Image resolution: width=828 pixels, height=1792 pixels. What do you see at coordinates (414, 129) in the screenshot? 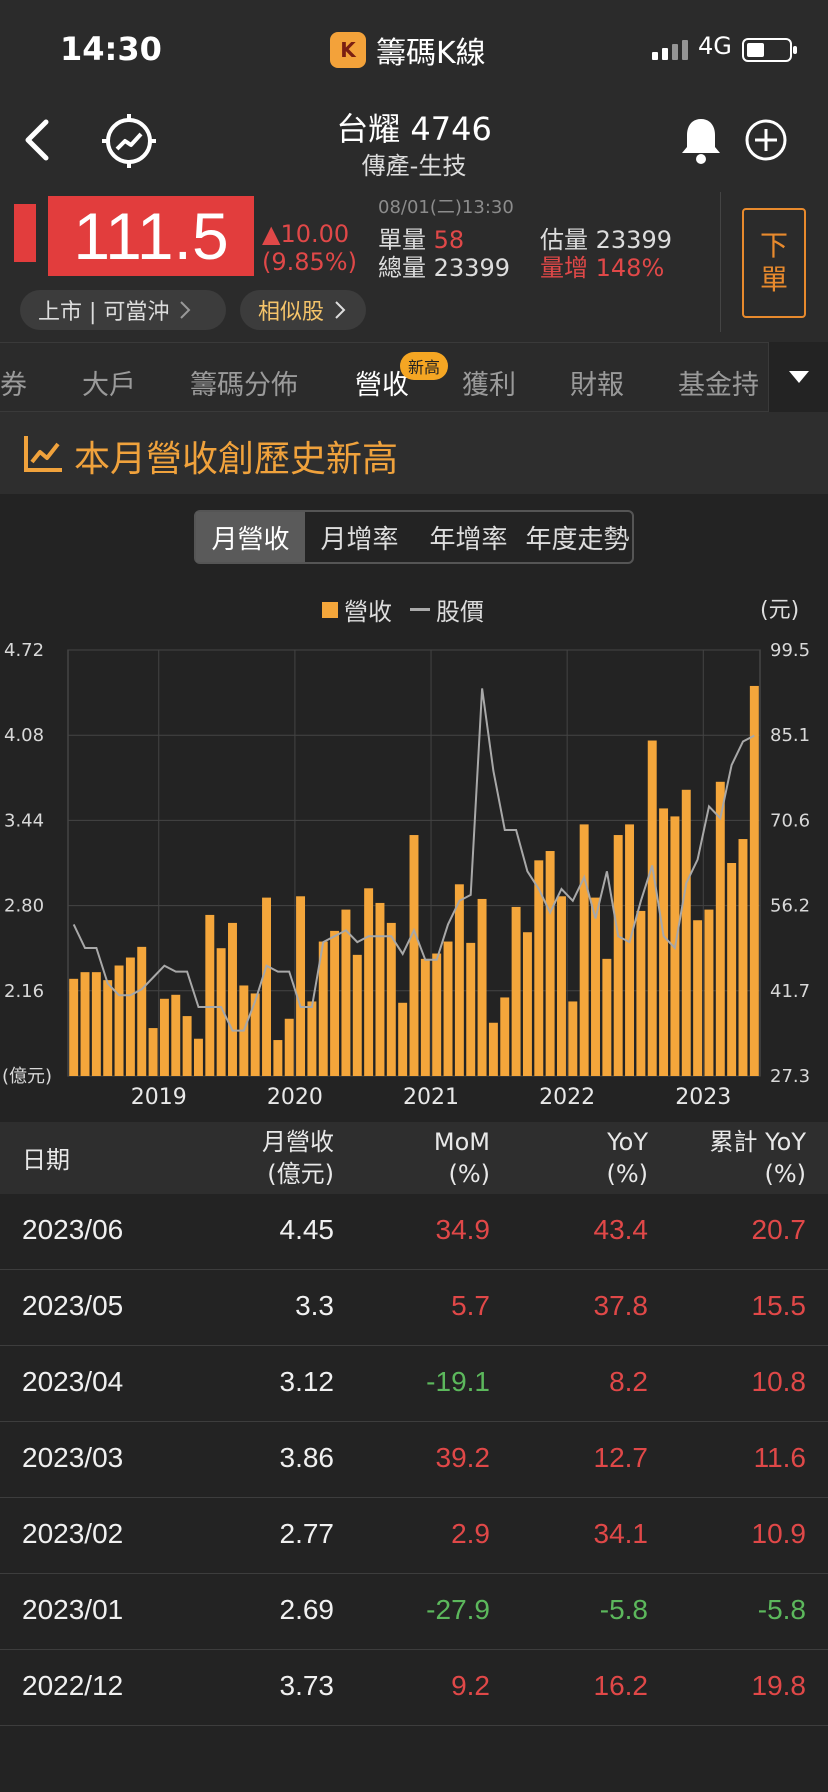
I see `stock-name: 台耀 4746` at bounding box center [414, 129].